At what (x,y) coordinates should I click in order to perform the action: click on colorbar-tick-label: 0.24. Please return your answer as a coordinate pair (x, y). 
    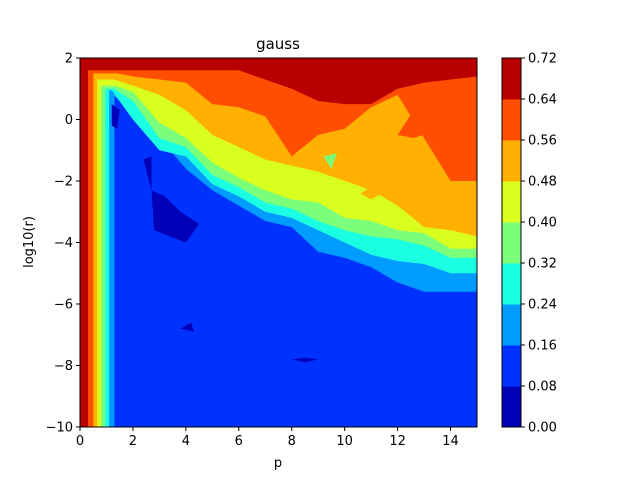
    Looking at the image, I should click on (542, 305).